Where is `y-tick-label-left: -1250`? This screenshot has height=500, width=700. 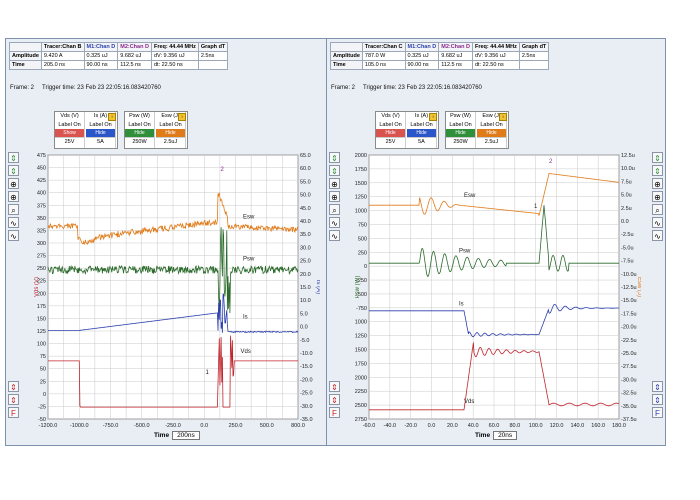 y-tick-label-left: -1250 is located at coordinates (361, 337).